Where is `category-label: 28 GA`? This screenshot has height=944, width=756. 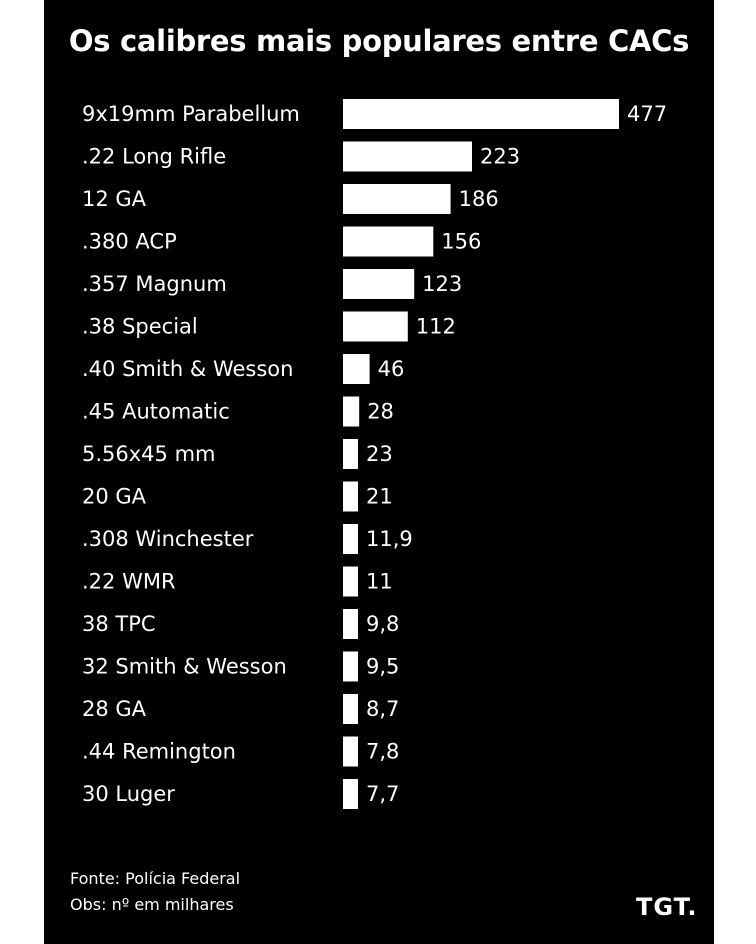 category-label: 28 GA is located at coordinates (114, 709).